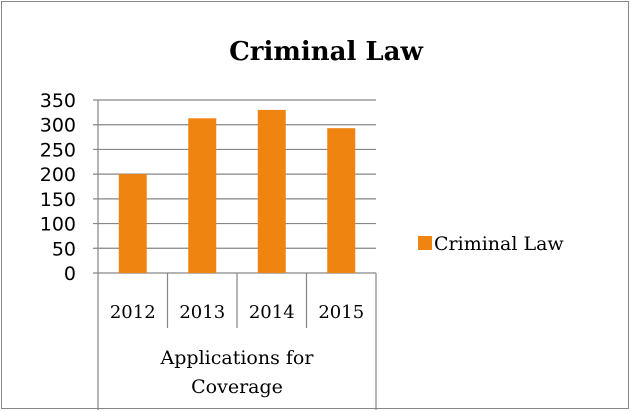 This screenshot has height=412, width=632. Describe the element at coordinates (64, 249) in the screenshot. I see `y-tick-label: 50` at that location.